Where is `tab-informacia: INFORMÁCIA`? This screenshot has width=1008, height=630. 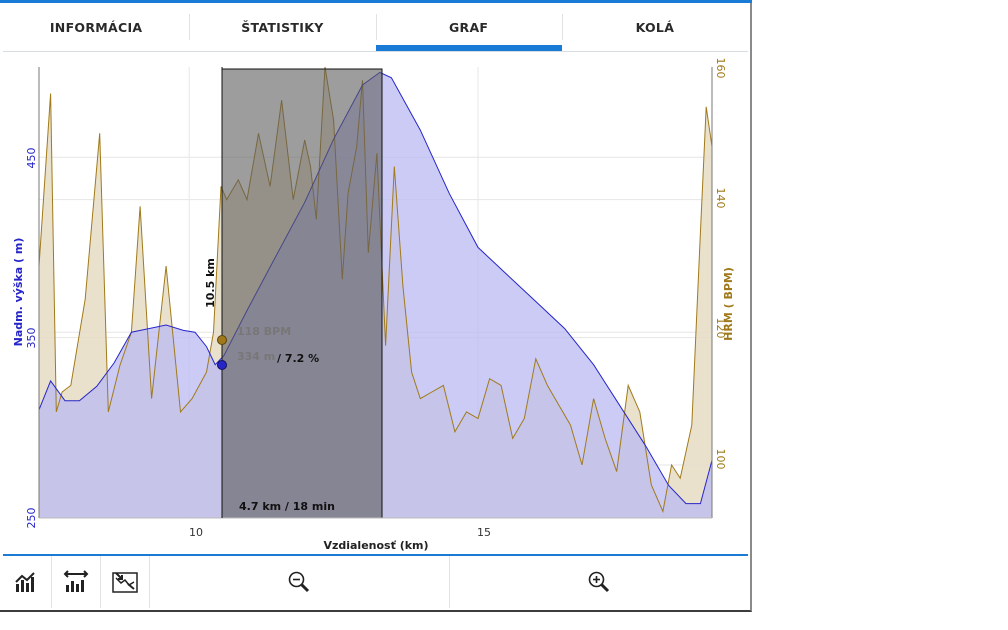 tab-informacia: INFORMÁCIA is located at coordinates (96, 27).